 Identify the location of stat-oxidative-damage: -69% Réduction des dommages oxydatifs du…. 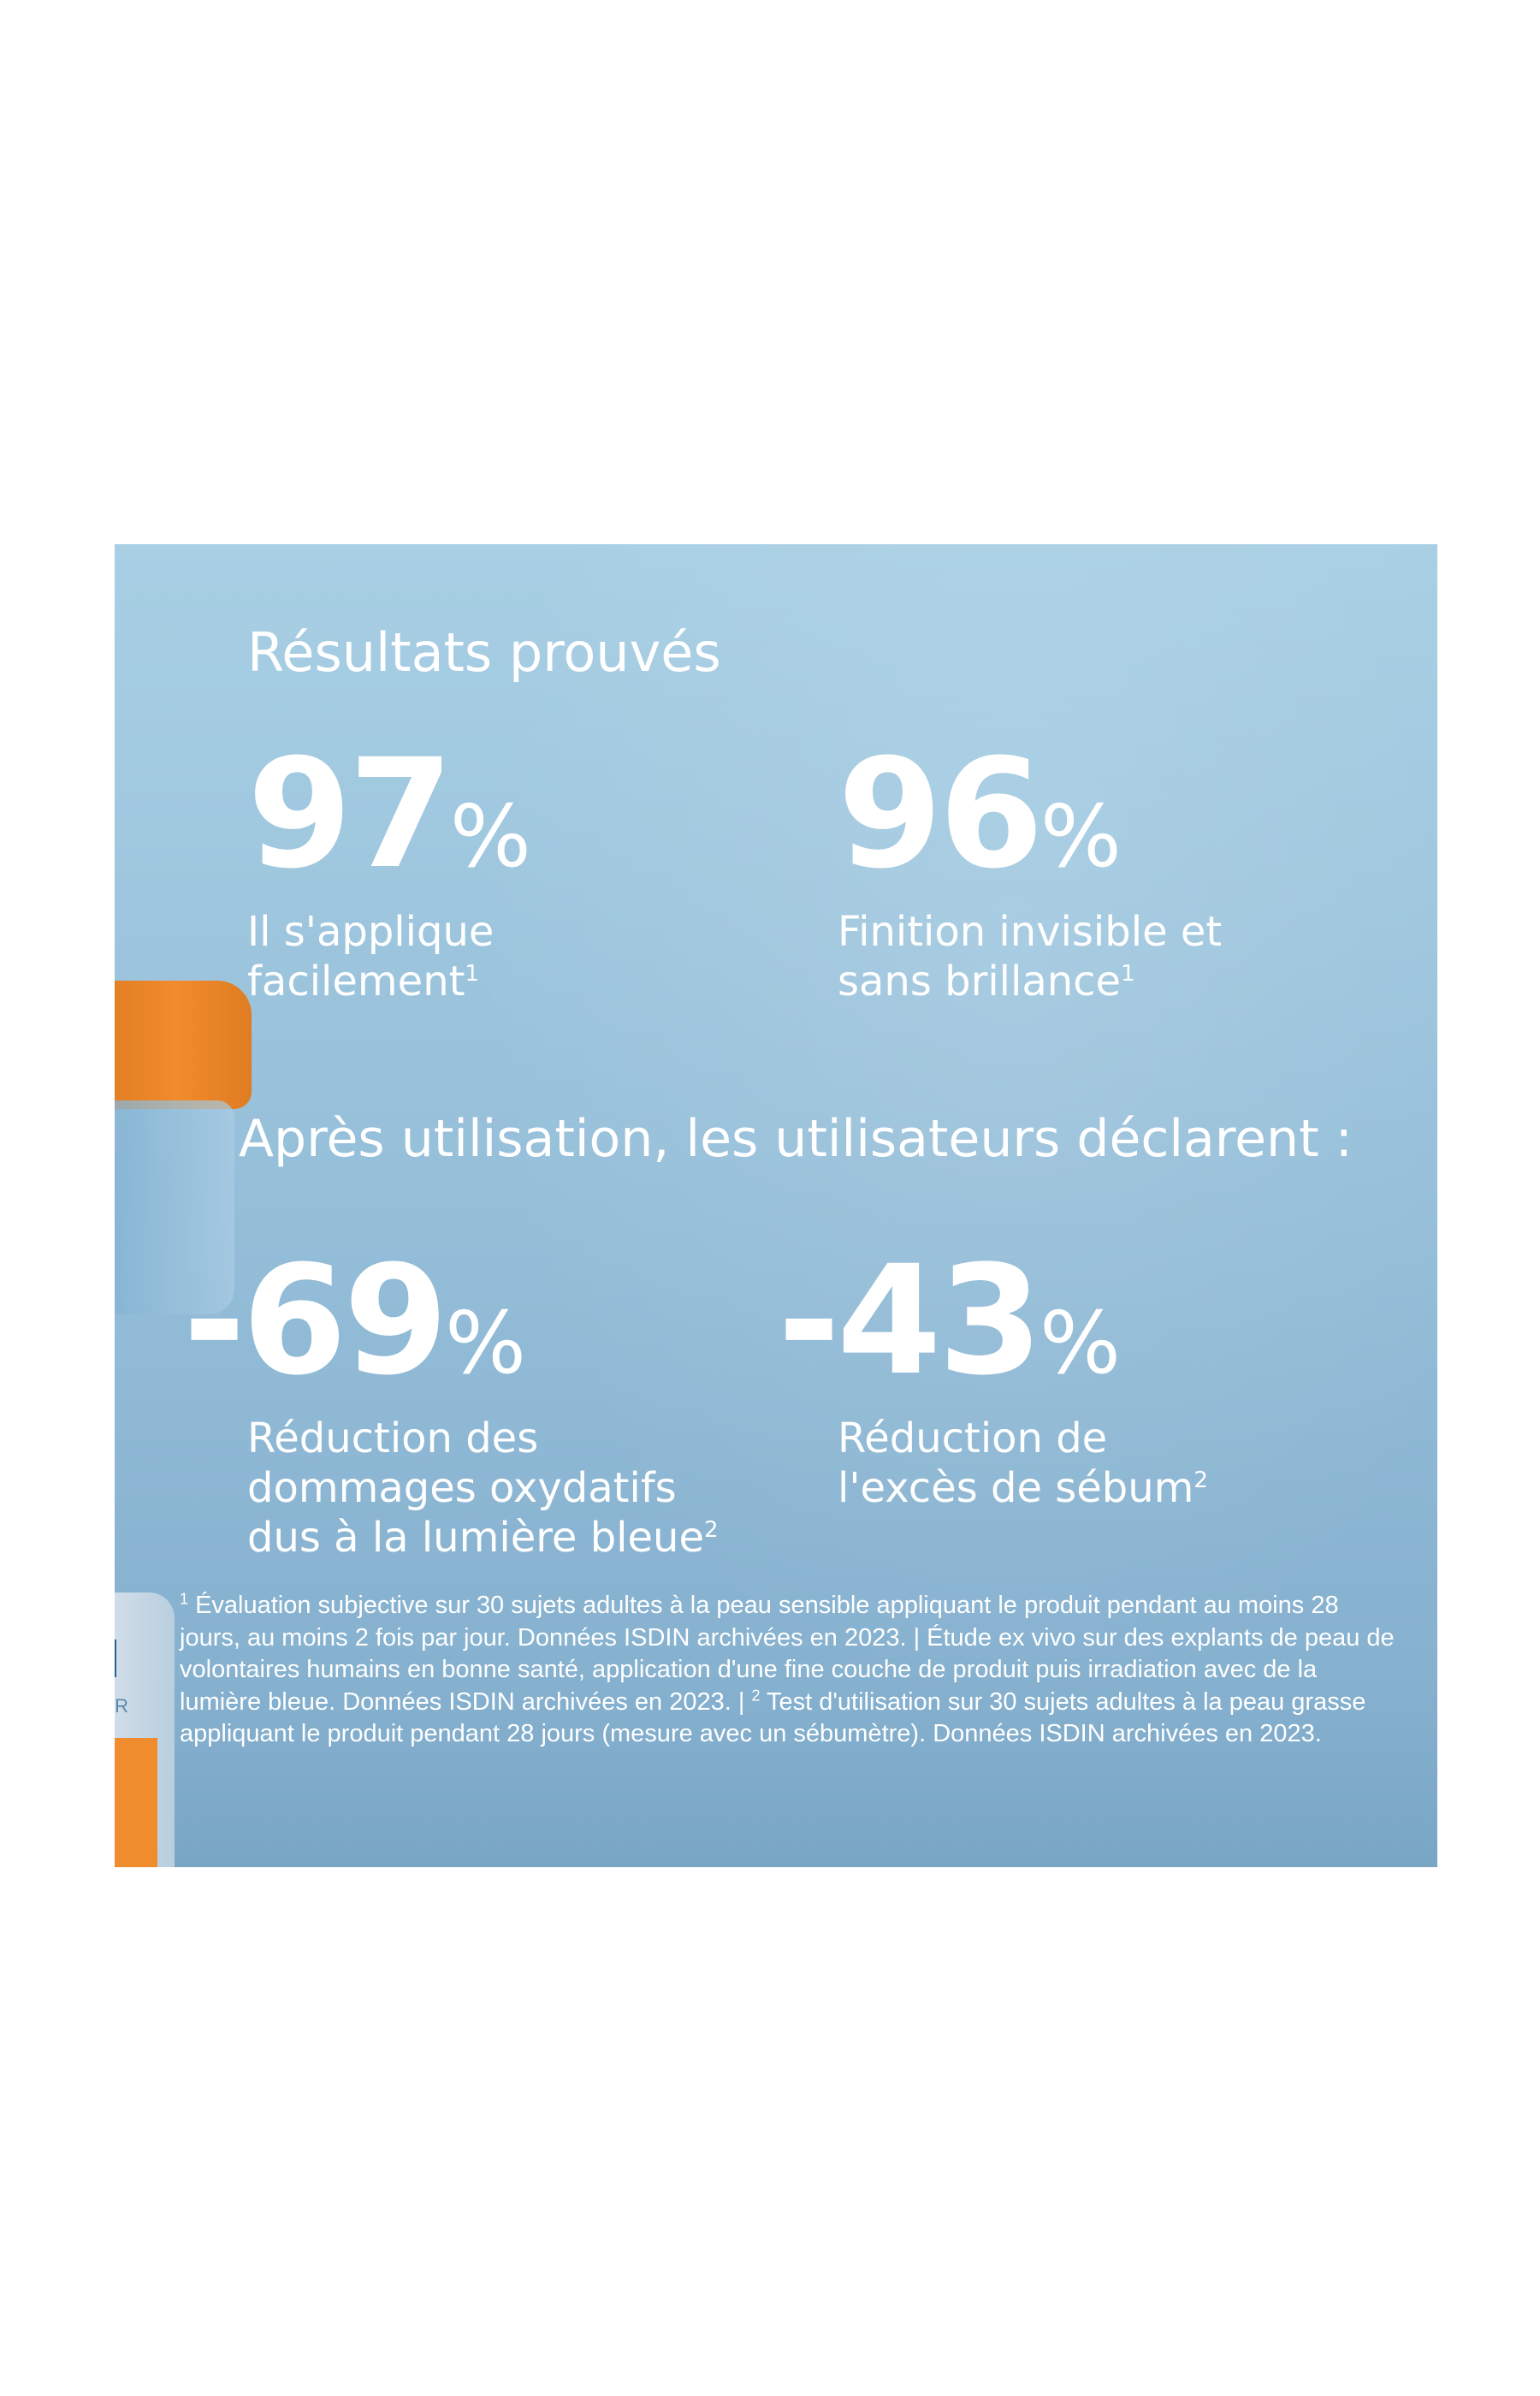
(451, 1405).